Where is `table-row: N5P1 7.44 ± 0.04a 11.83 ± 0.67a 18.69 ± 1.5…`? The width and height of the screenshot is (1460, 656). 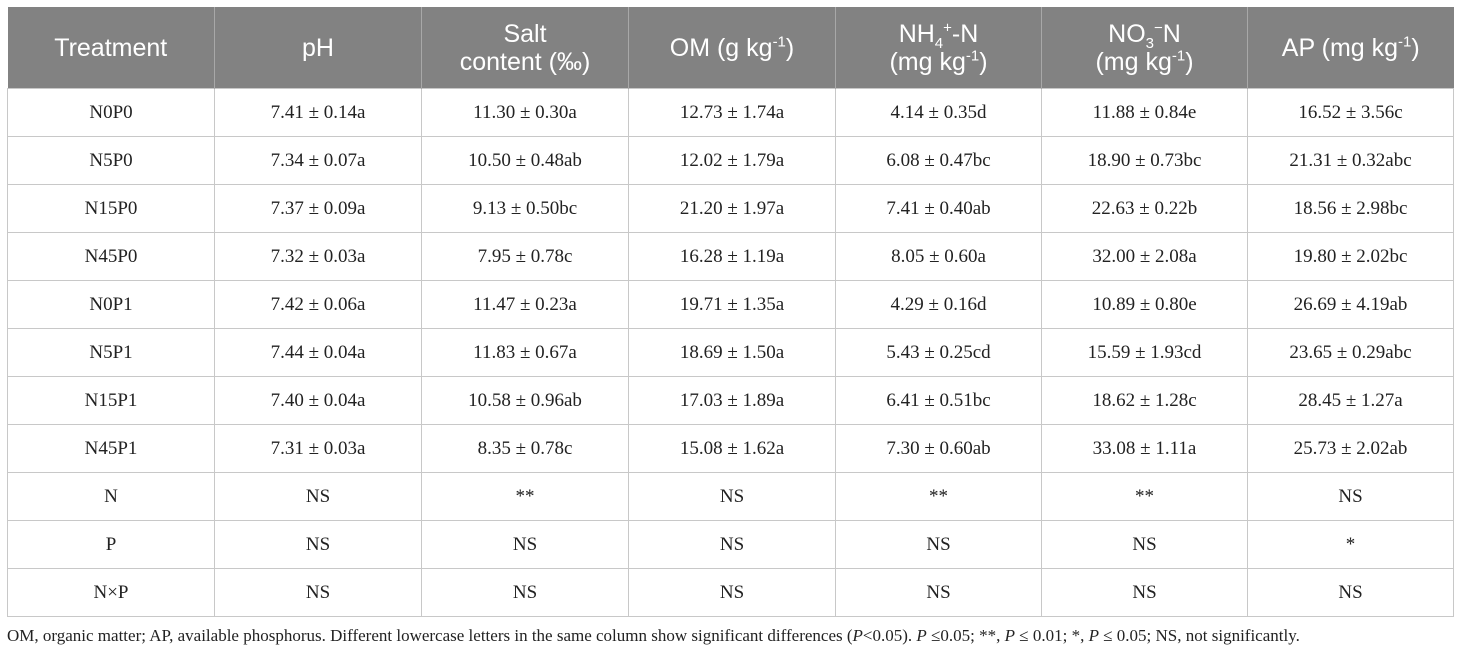 table-row: N5P1 7.44 ± 0.04a 11.83 ± 0.67a 18.69 ± 1.5… is located at coordinates (730, 352).